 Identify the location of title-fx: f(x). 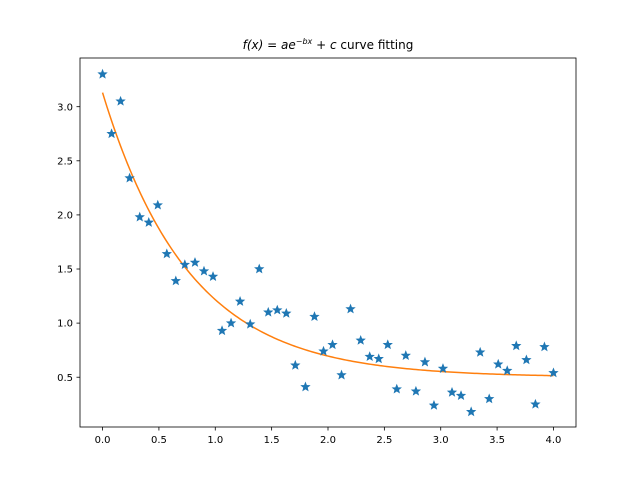
(253, 45).